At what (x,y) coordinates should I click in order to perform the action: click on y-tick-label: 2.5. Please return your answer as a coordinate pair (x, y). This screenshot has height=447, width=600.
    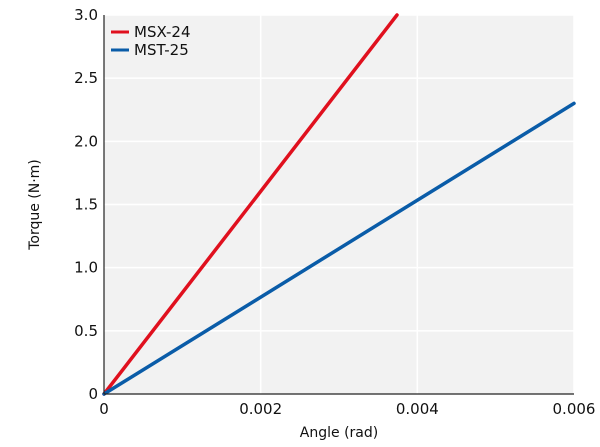
    Looking at the image, I should click on (86, 78).